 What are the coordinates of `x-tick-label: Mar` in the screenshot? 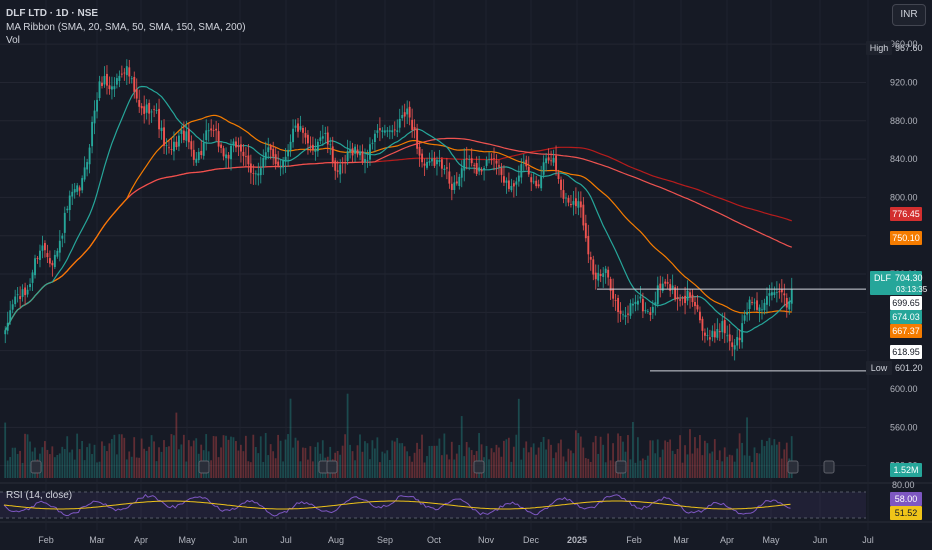 It's located at (97, 540).